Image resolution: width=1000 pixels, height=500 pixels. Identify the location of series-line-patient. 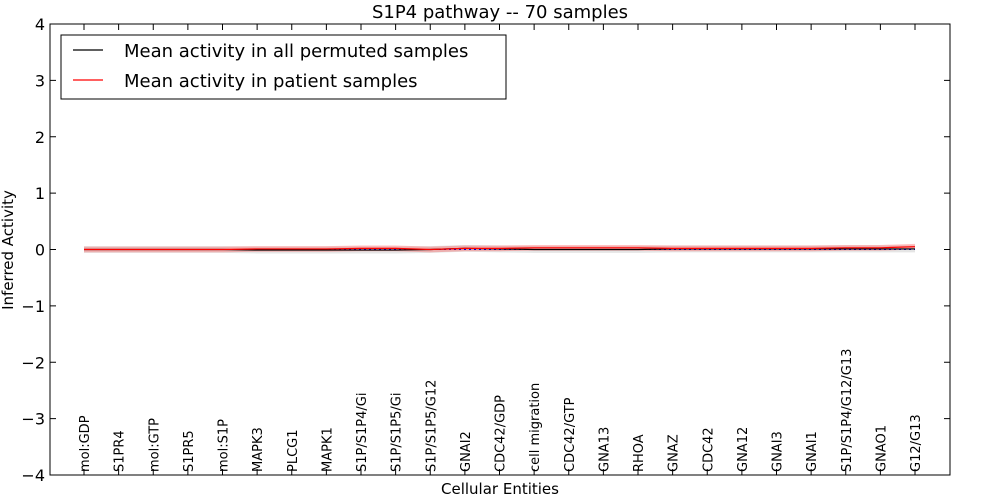
(500, 248).